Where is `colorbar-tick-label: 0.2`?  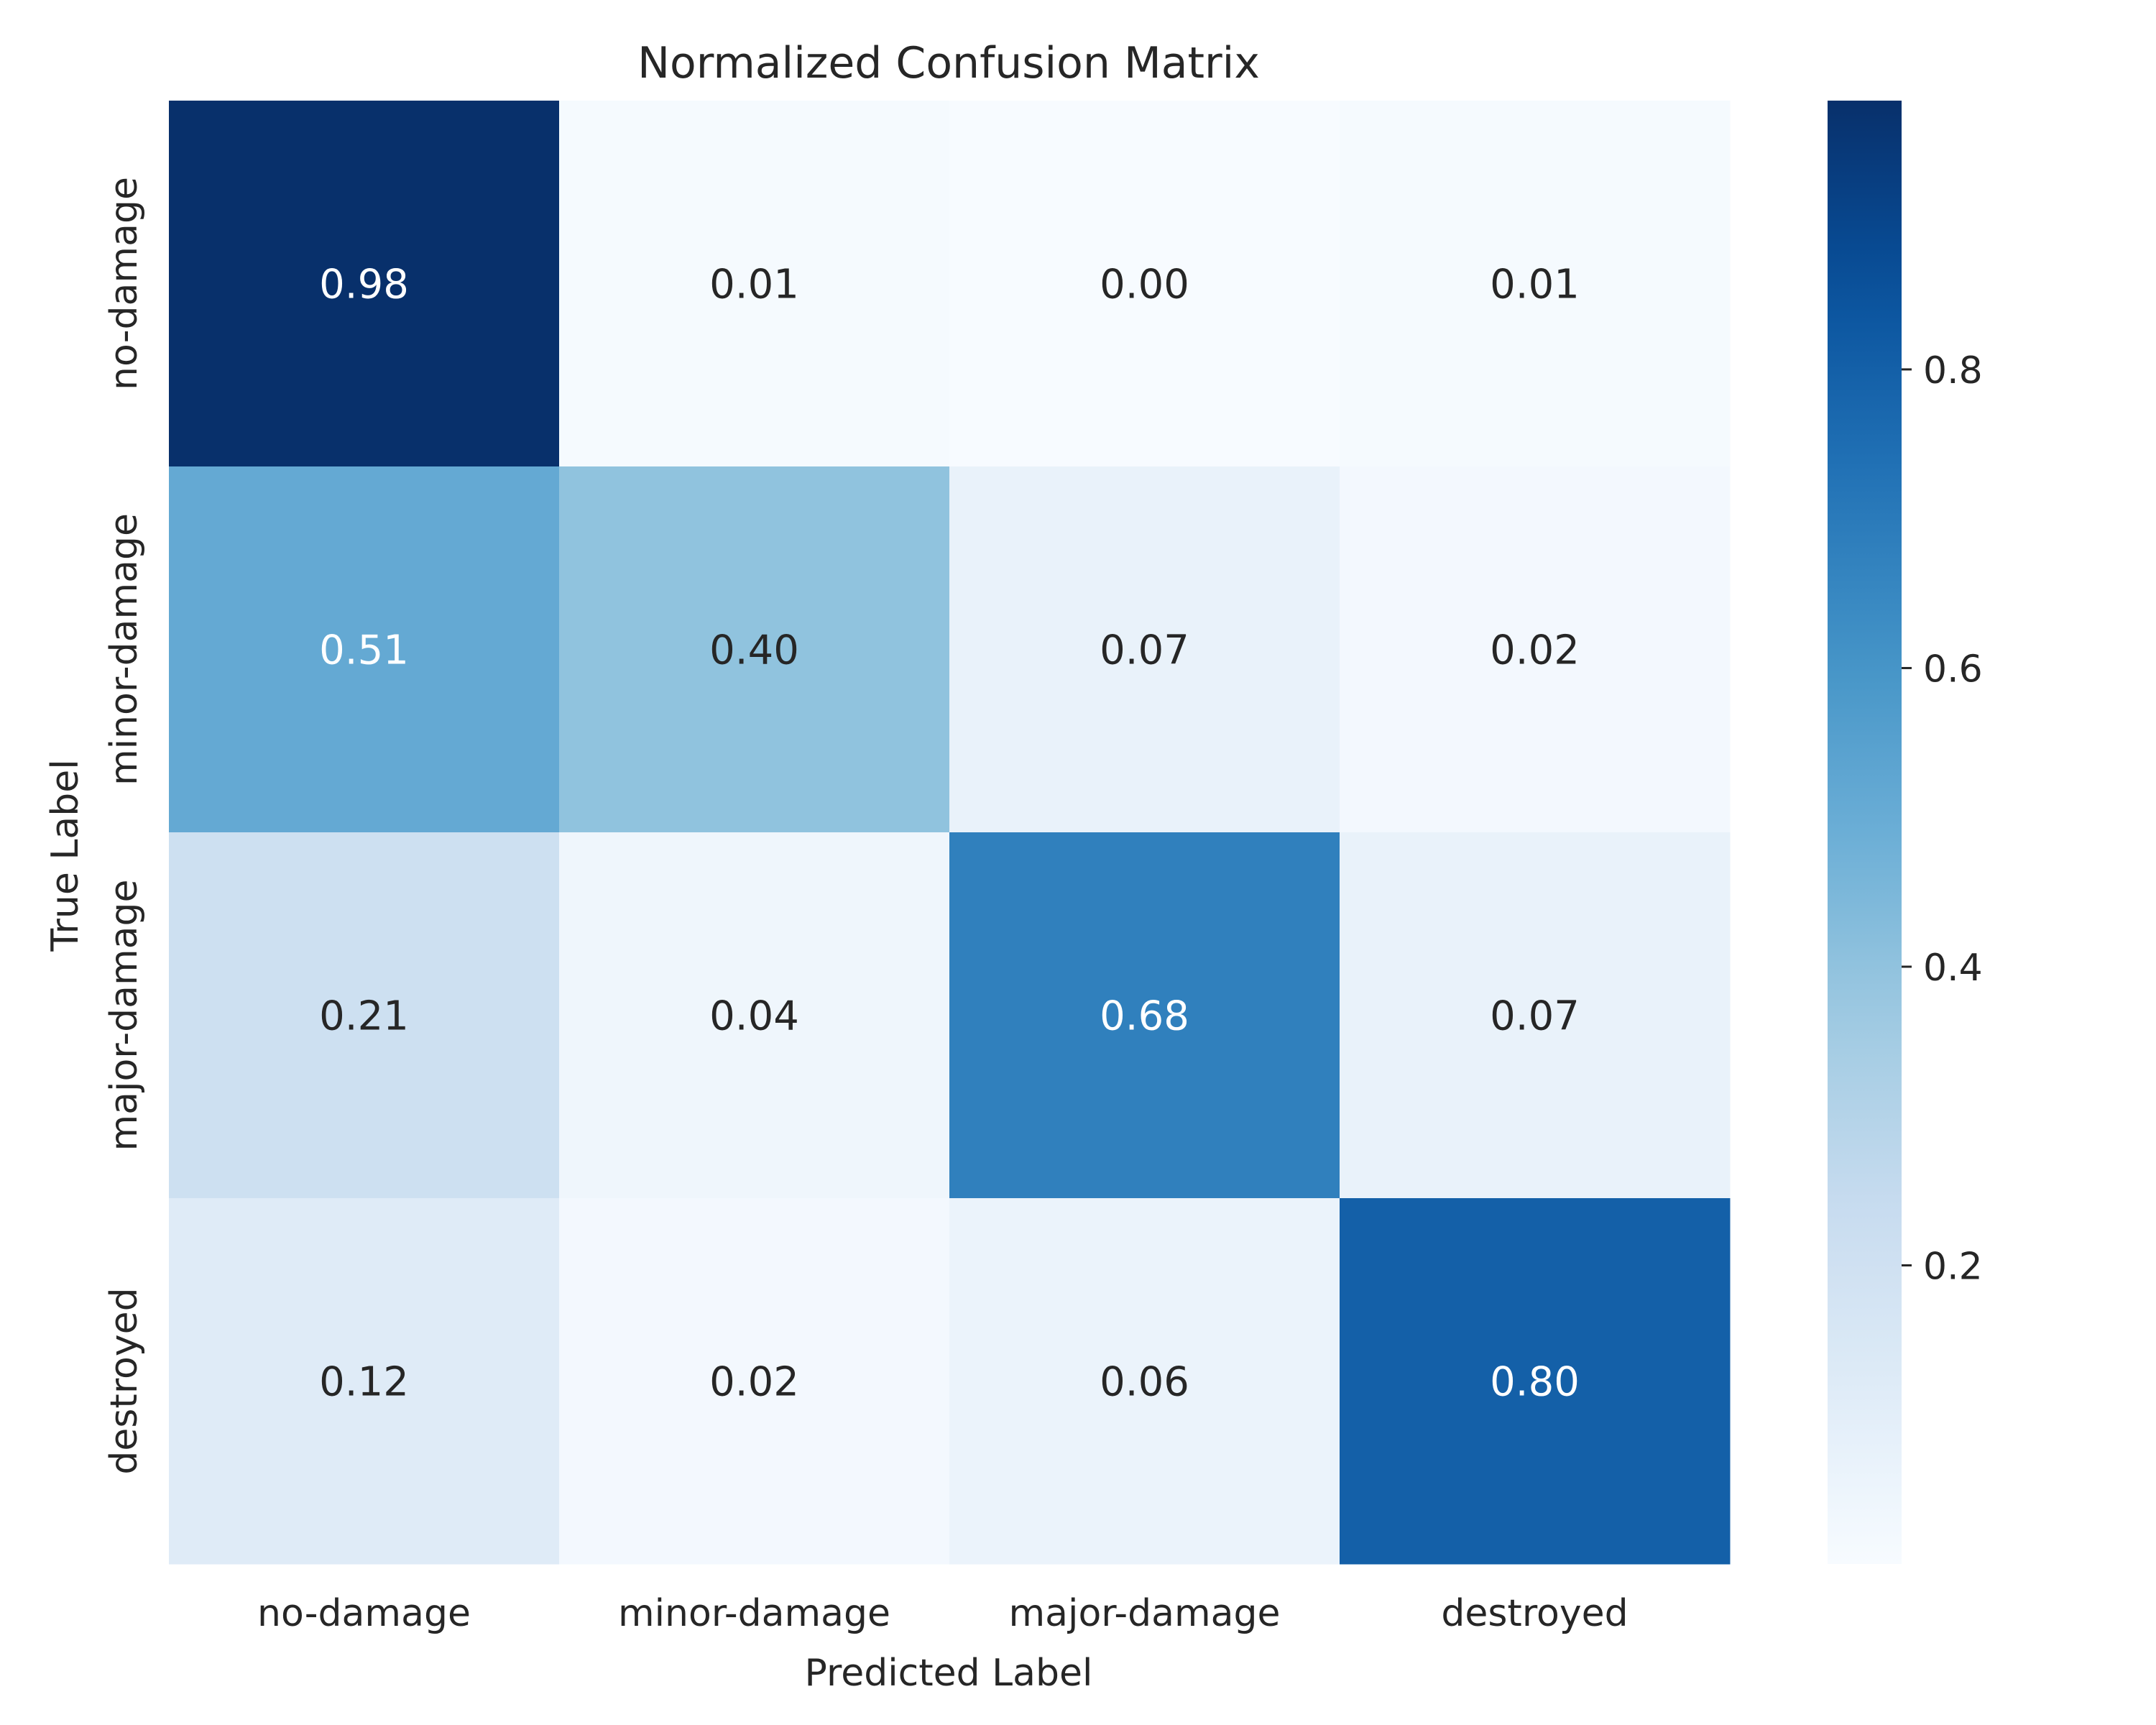
colorbar-tick-label: 0.2 is located at coordinates (1953, 1266).